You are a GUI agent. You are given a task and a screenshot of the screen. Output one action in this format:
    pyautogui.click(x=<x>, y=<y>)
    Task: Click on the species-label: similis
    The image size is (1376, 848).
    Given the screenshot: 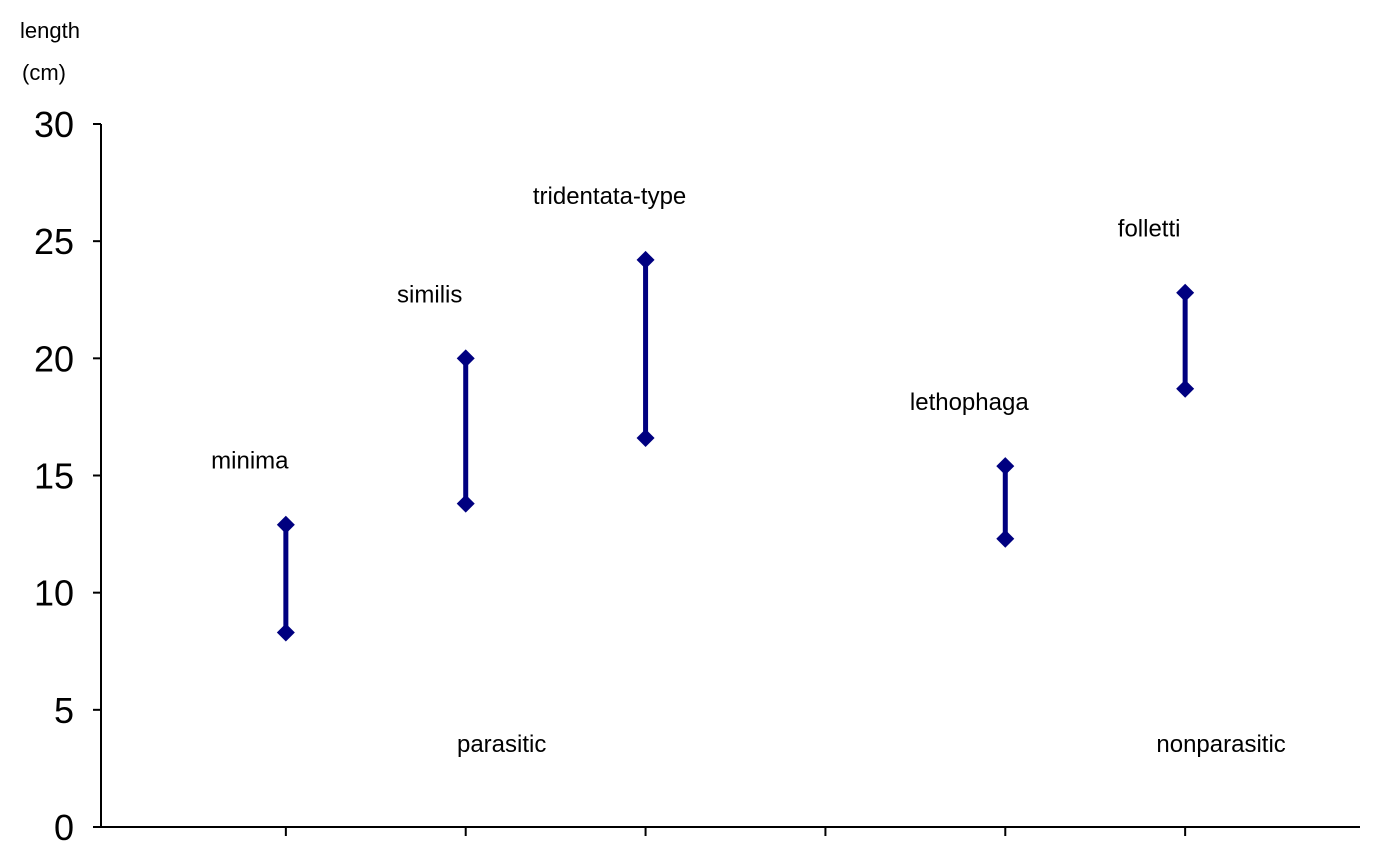 What is the action you would take?
    pyautogui.click(x=429, y=294)
    